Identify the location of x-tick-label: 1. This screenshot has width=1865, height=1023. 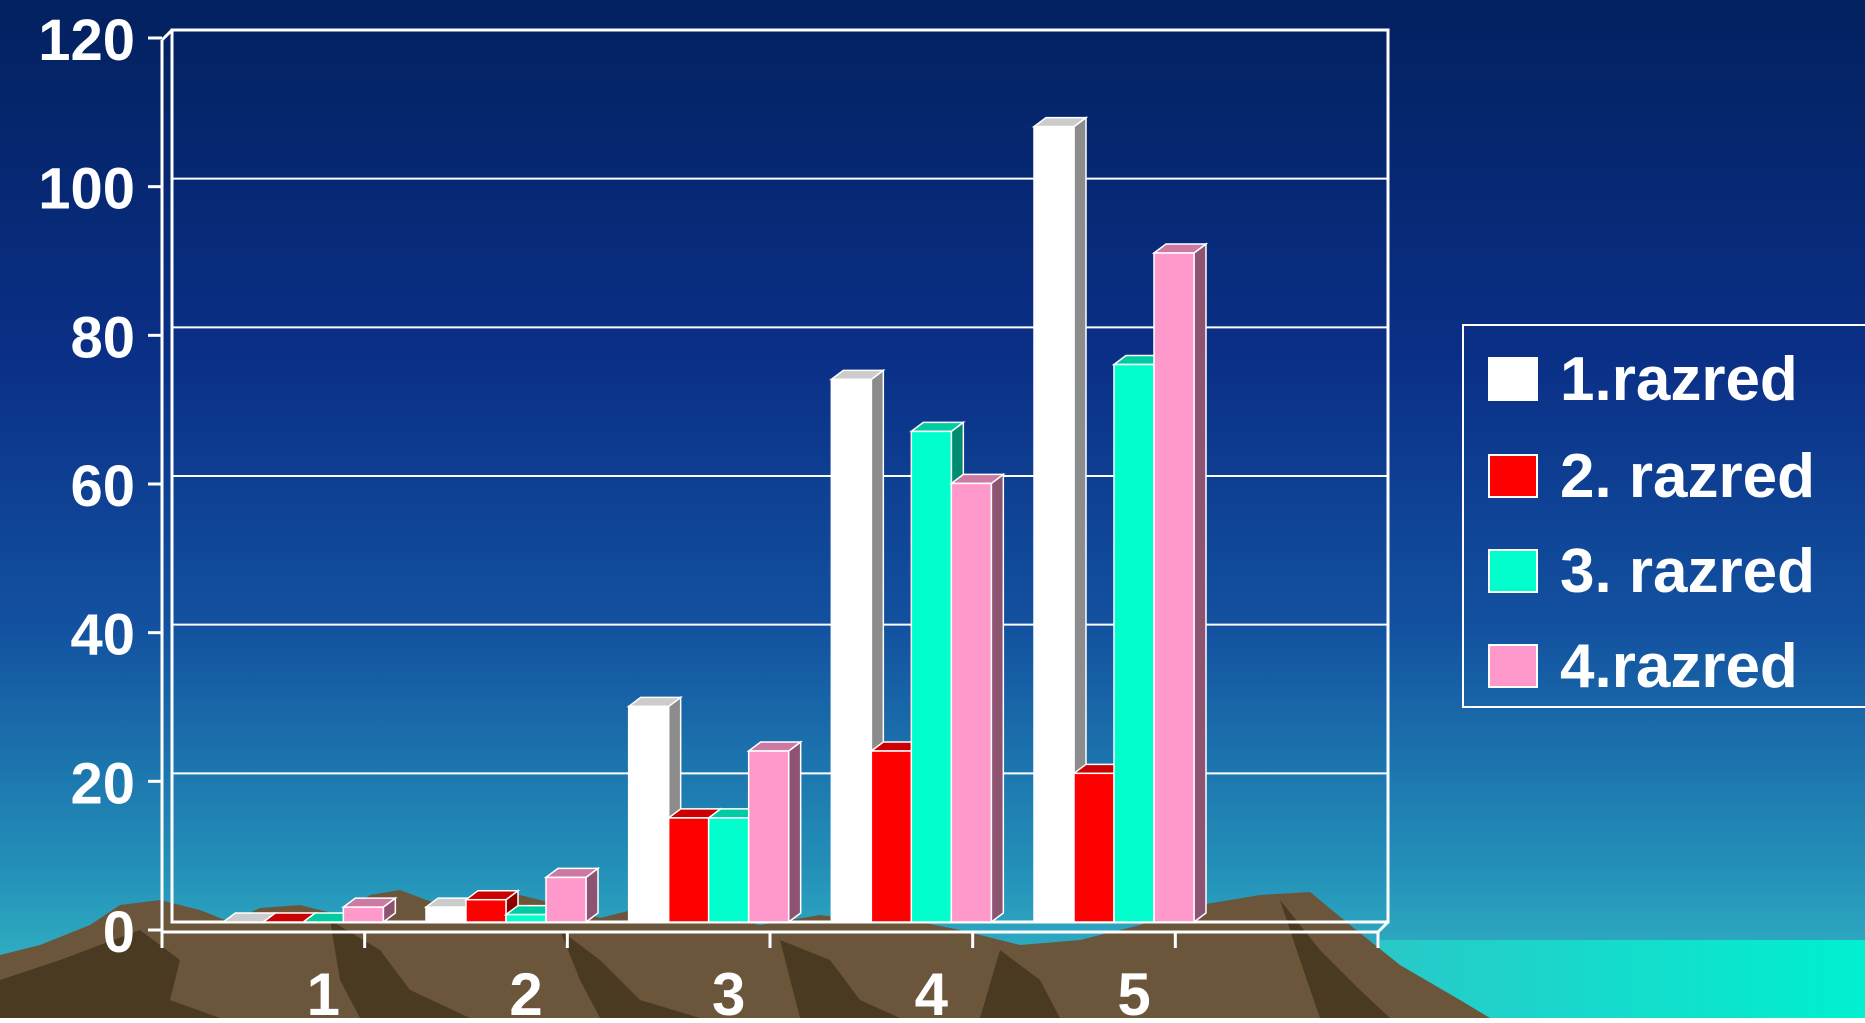
(323, 989).